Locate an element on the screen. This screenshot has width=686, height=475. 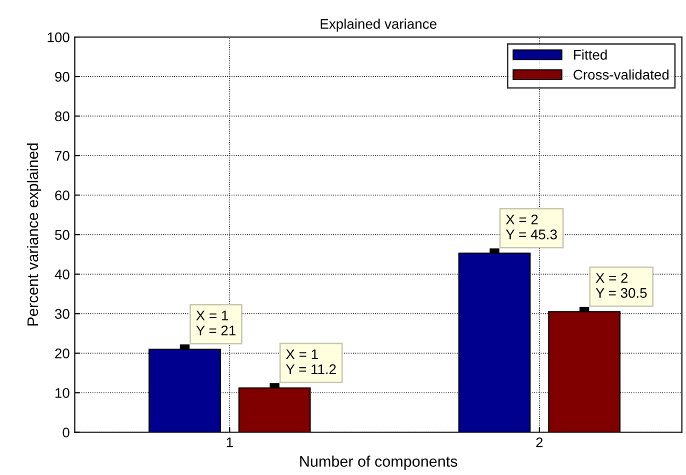
y-tick-label: 100 is located at coordinates (59, 37).